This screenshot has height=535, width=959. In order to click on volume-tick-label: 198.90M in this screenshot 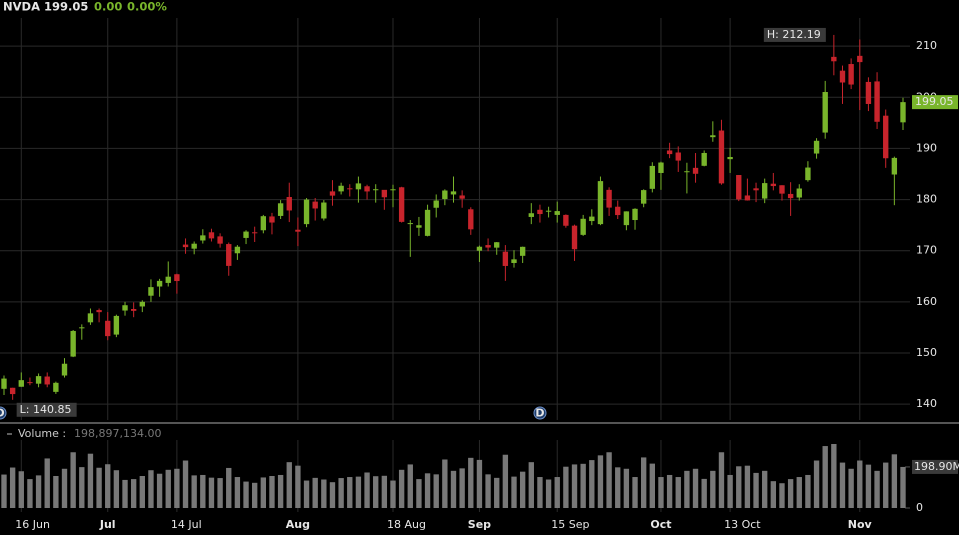, I will do `click(936, 466)`.